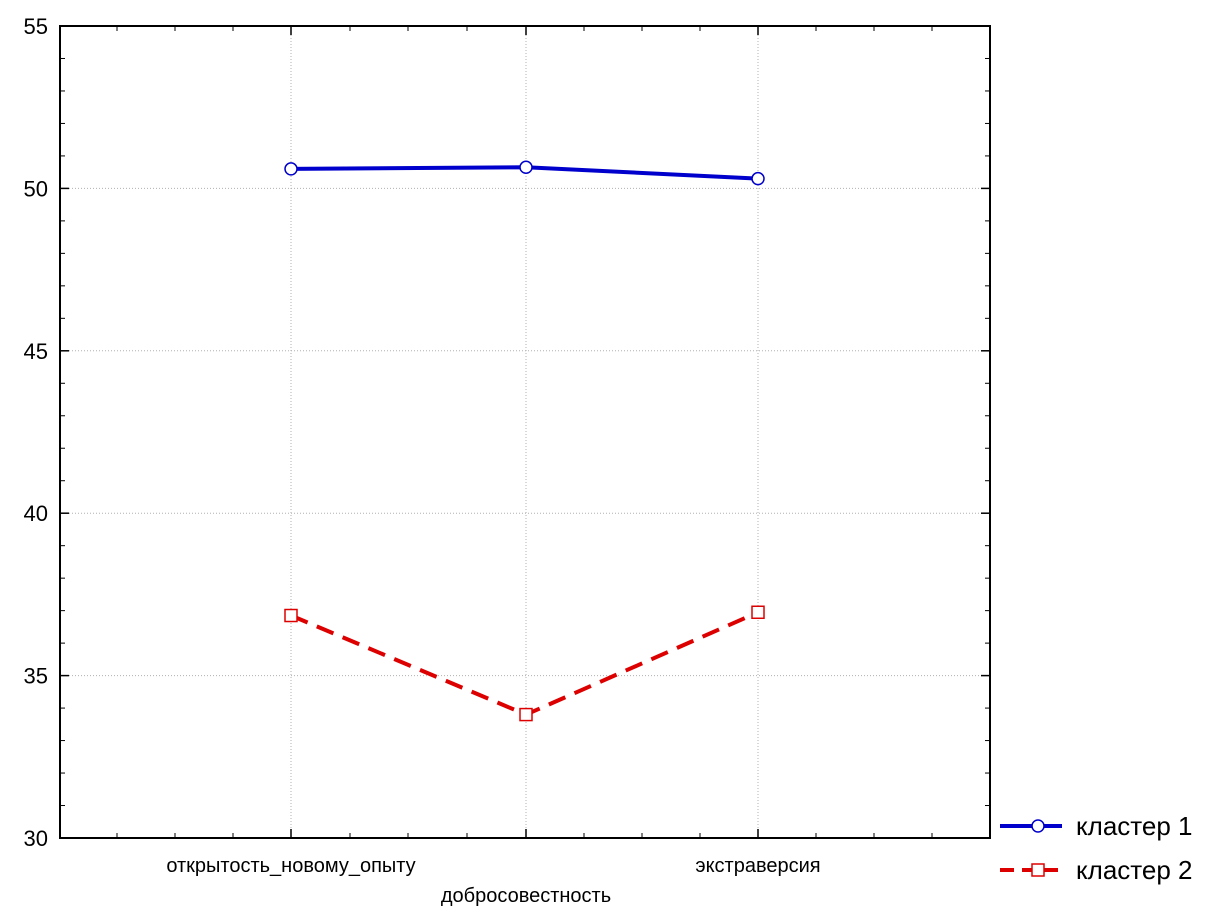  I want to click on legend-label: кластер 2, so click(1134, 870).